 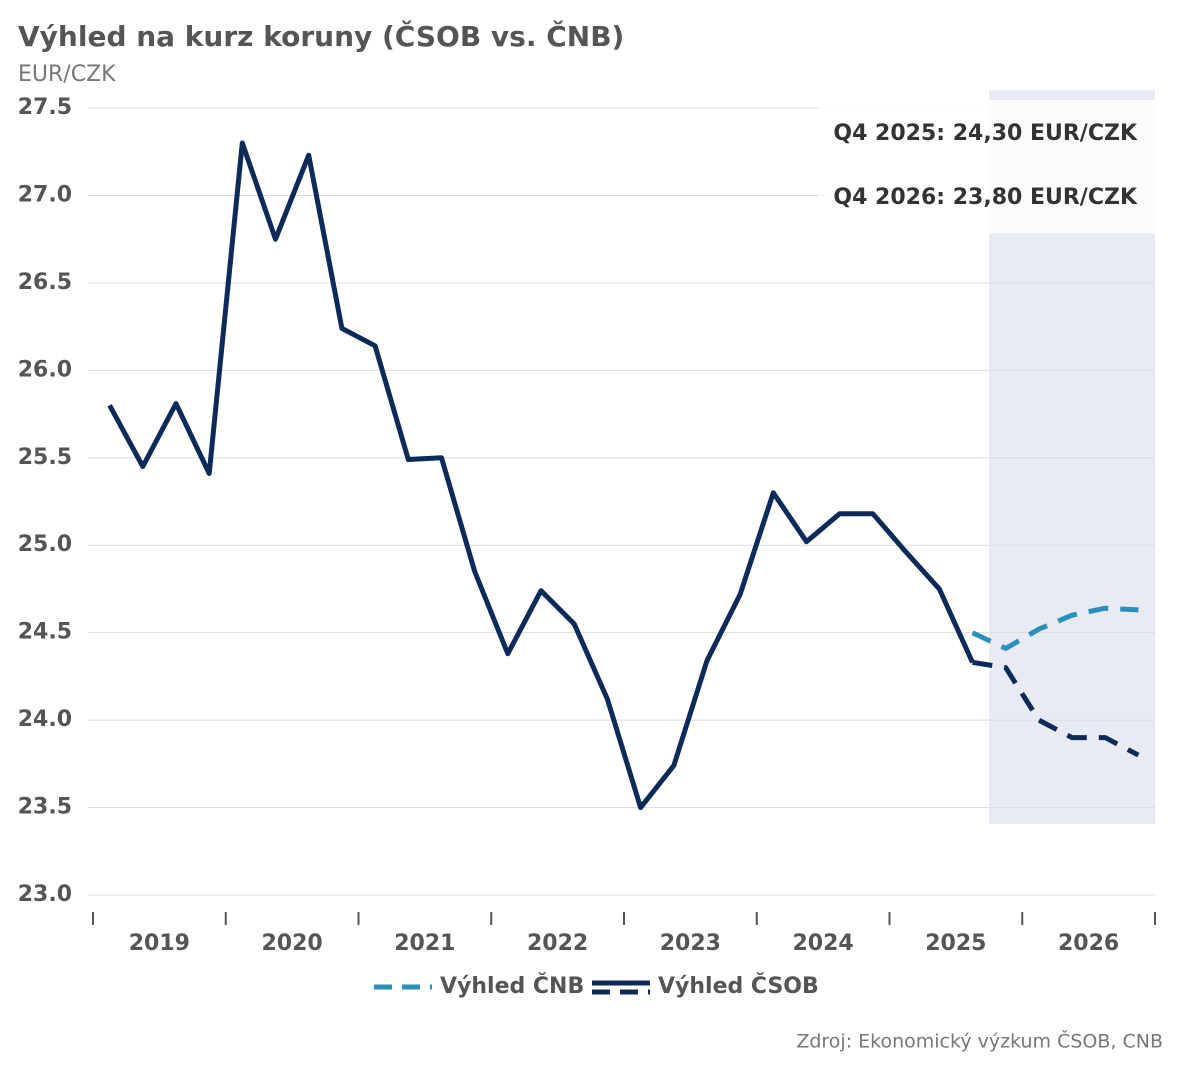 I want to click on x-tick-label: 2026, so click(x=1088, y=943).